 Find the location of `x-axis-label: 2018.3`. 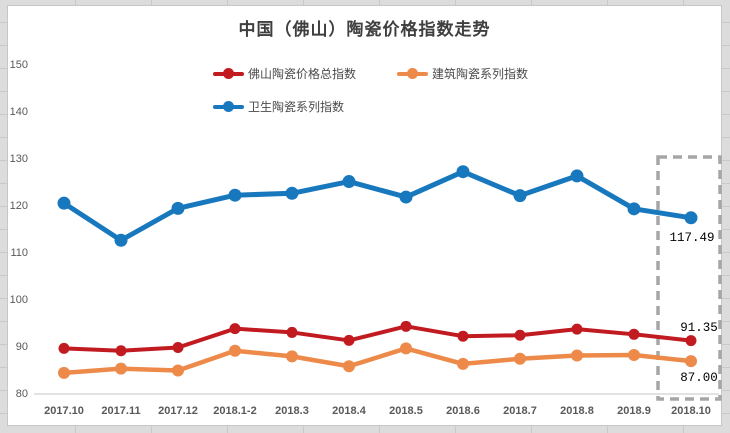

x-axis-label: 2018.3 is located at coordinates (292, 411).